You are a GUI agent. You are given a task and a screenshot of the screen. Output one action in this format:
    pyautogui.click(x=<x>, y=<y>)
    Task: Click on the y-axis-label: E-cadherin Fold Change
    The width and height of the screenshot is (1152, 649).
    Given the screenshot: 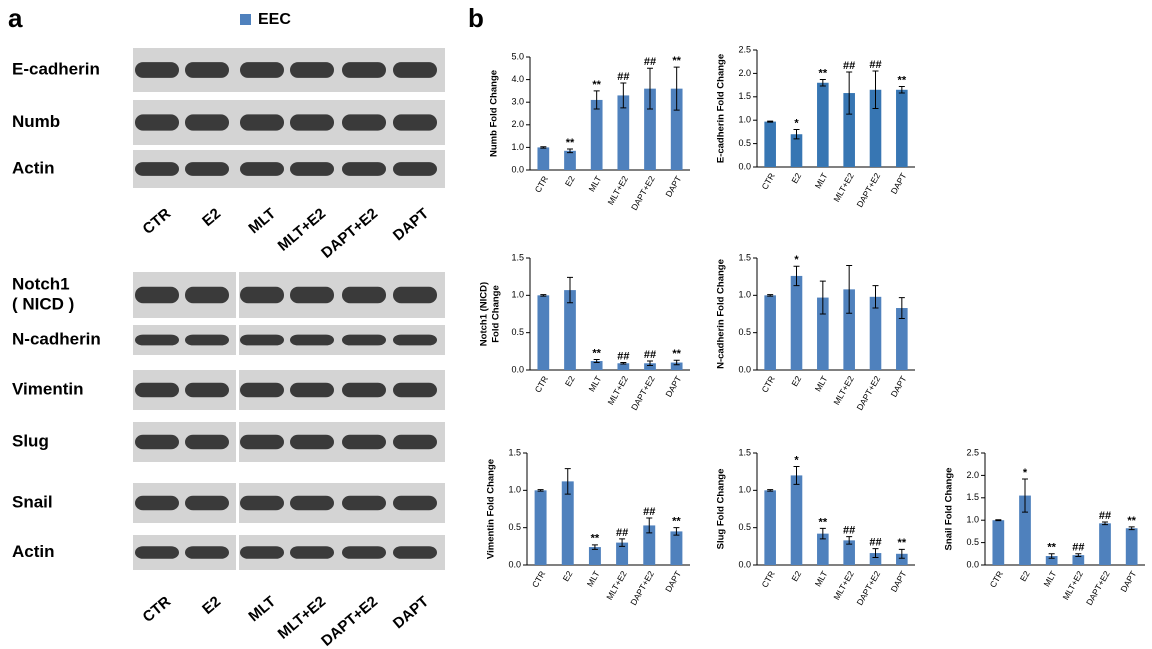 What is the action you would take?
    pyautogui.click(x=721, y=108)
    